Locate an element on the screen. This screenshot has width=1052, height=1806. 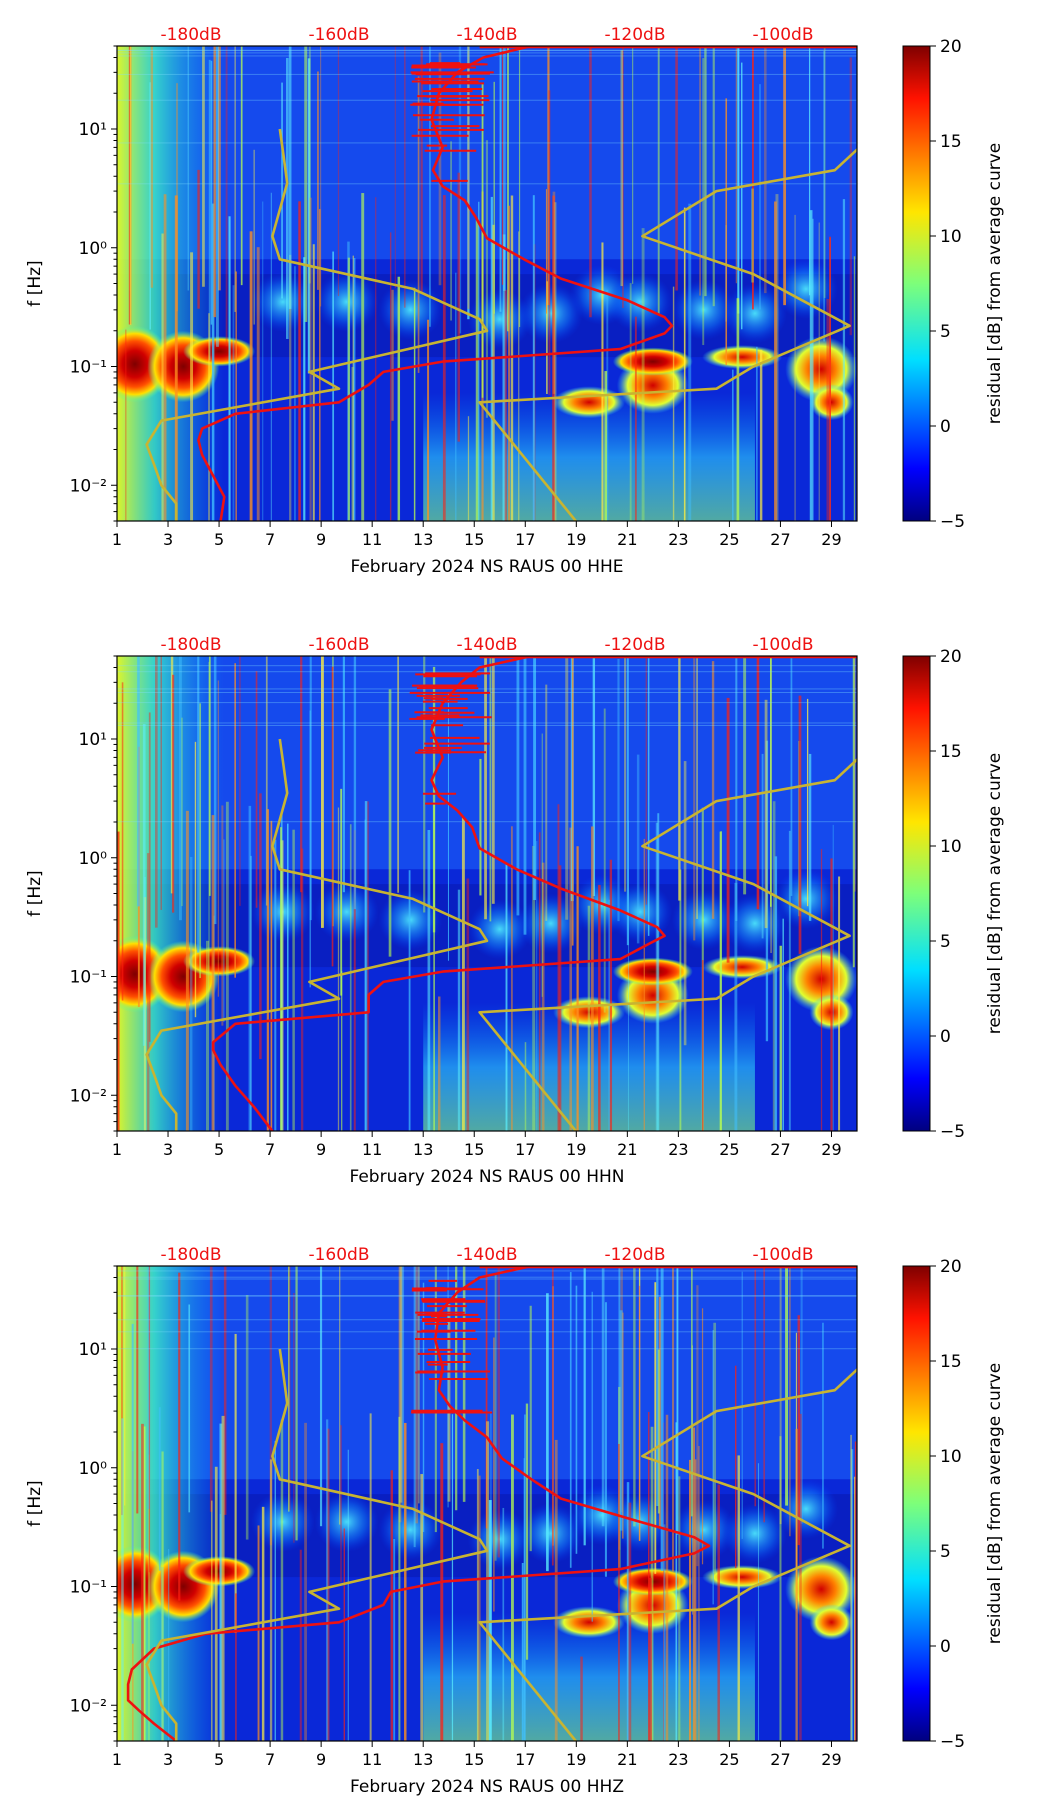
hf-noise-band is located at coordinates (487, 763).